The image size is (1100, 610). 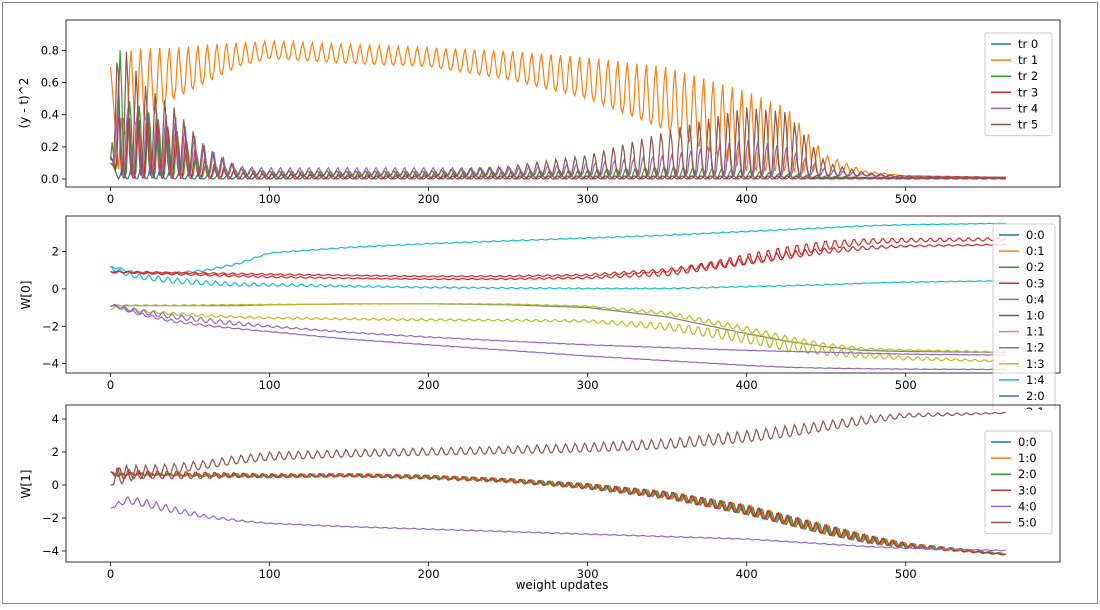 What do you see at coordinates (1035, 267) in the screenshot?
I see `legend-label: 0:2` at bounding box center [1035, 267].